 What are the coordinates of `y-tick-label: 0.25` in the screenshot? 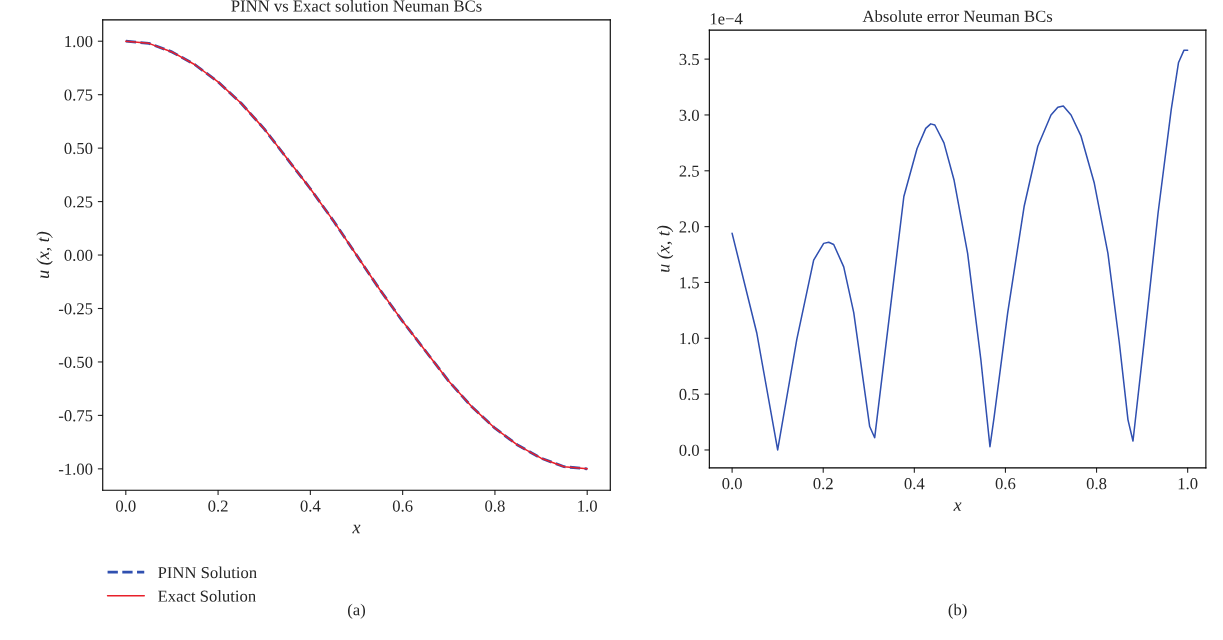 It's located at (78, 202).